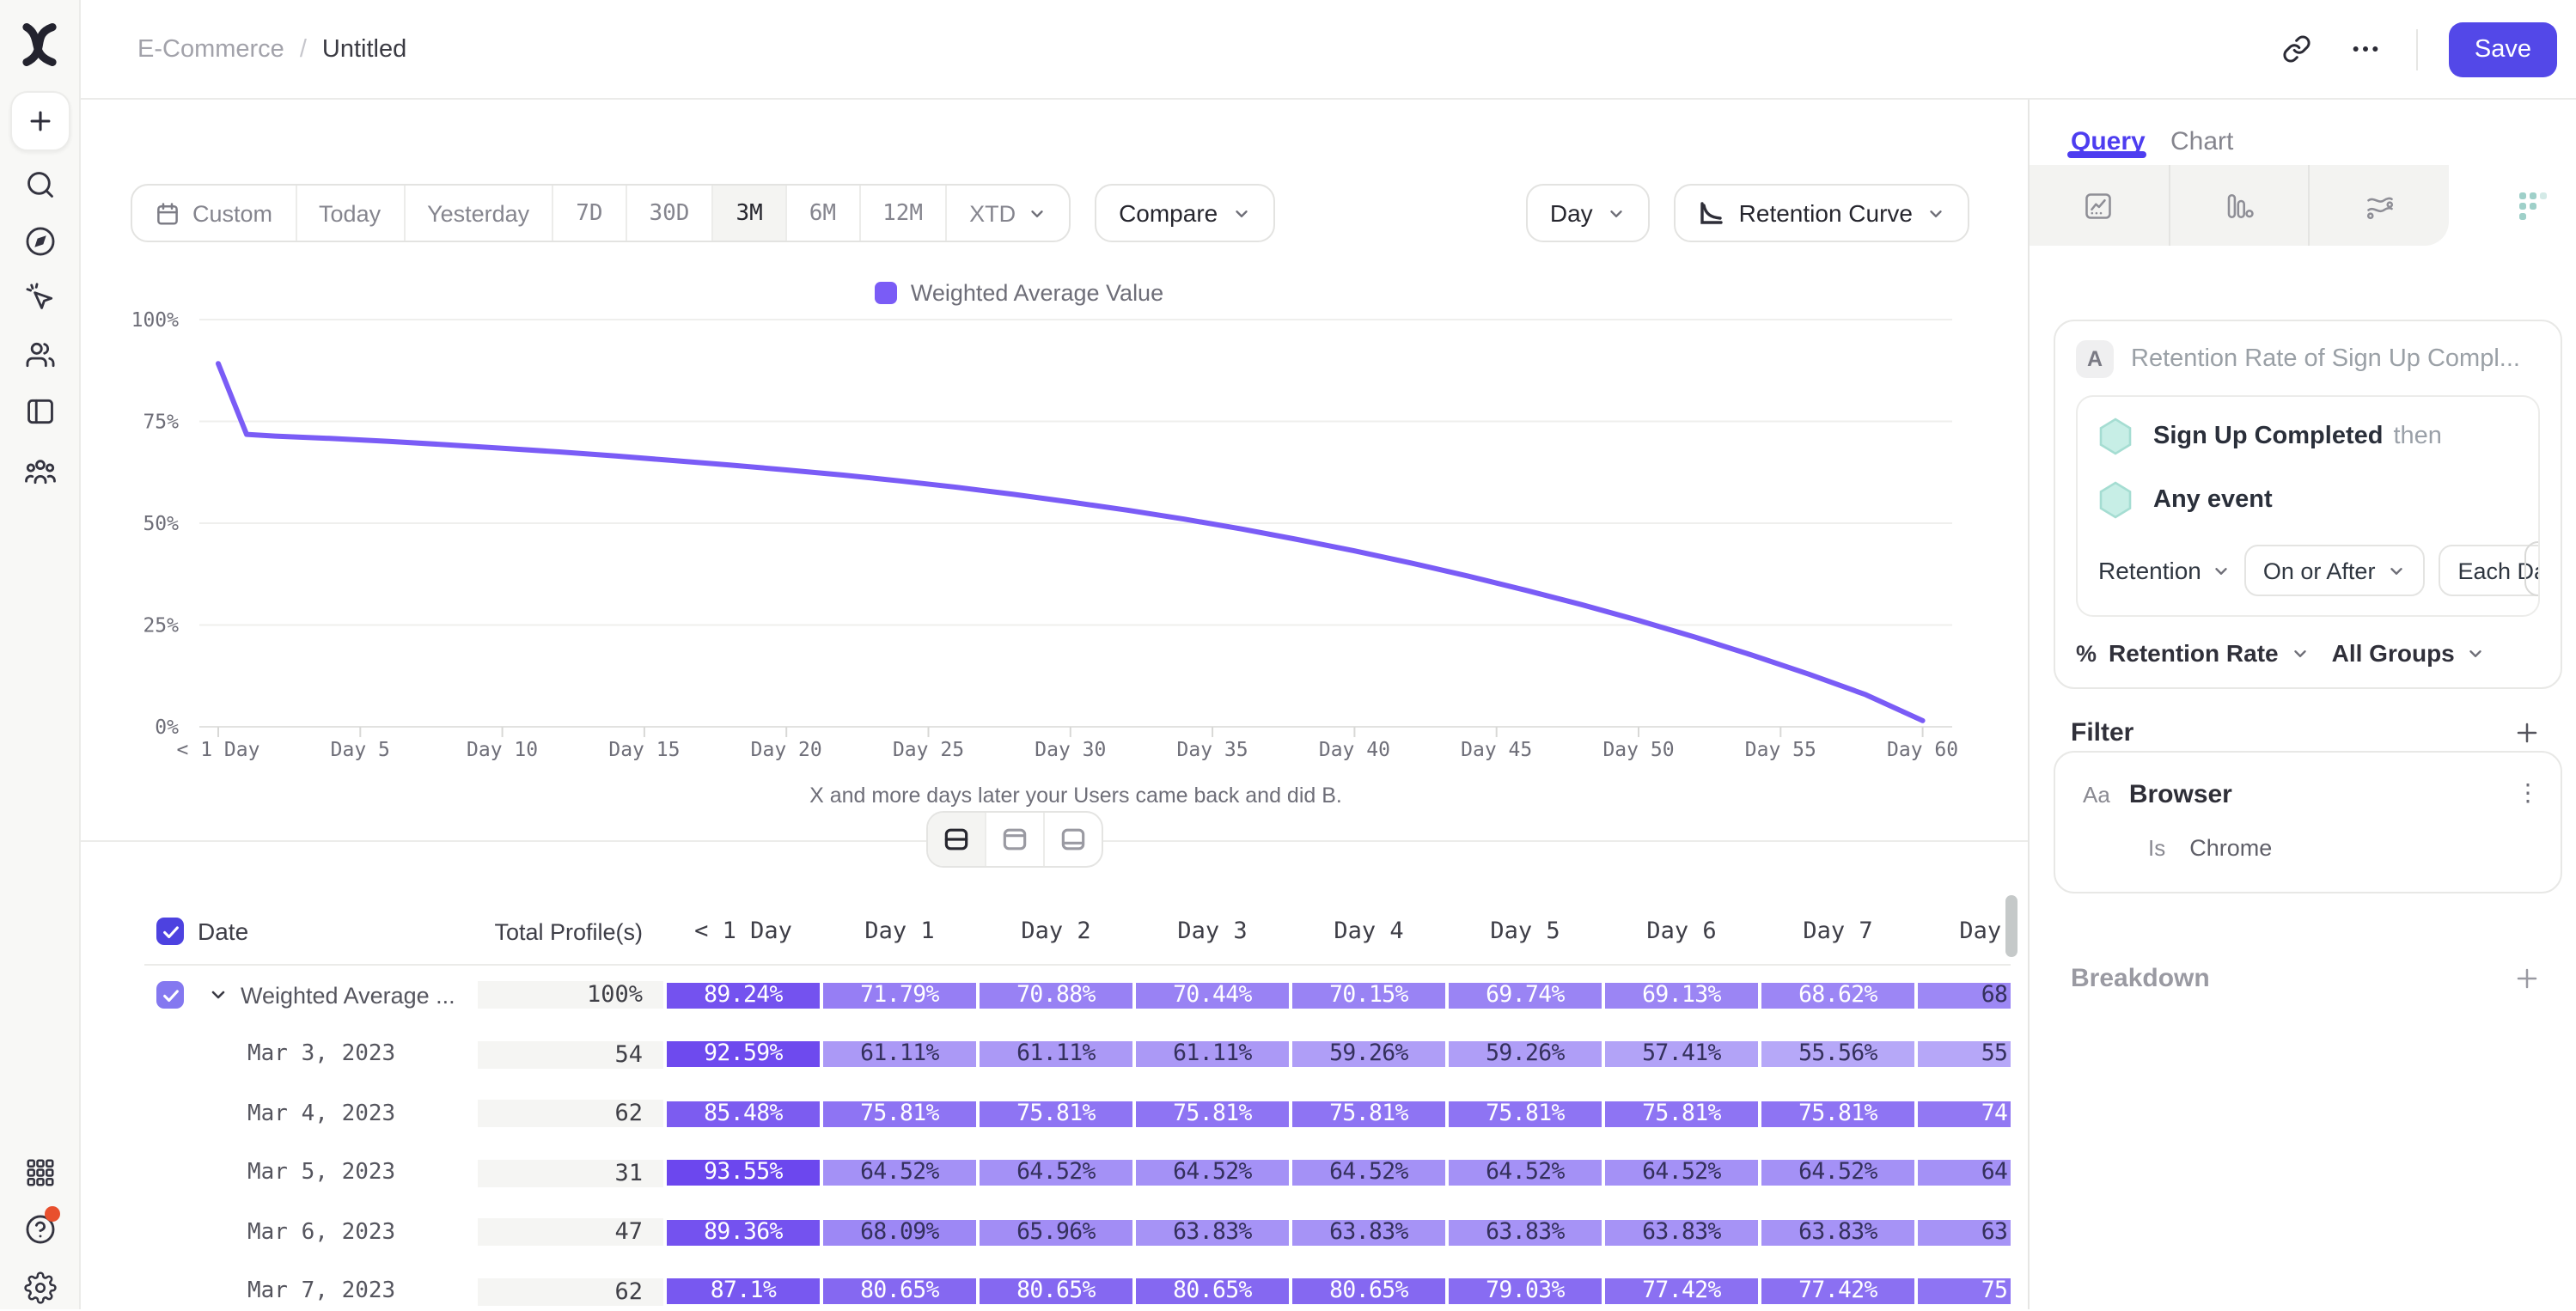 This screenshot has height=1311, width=2576. I want to click on sidebar-item-board-panel, so click(39, 411).